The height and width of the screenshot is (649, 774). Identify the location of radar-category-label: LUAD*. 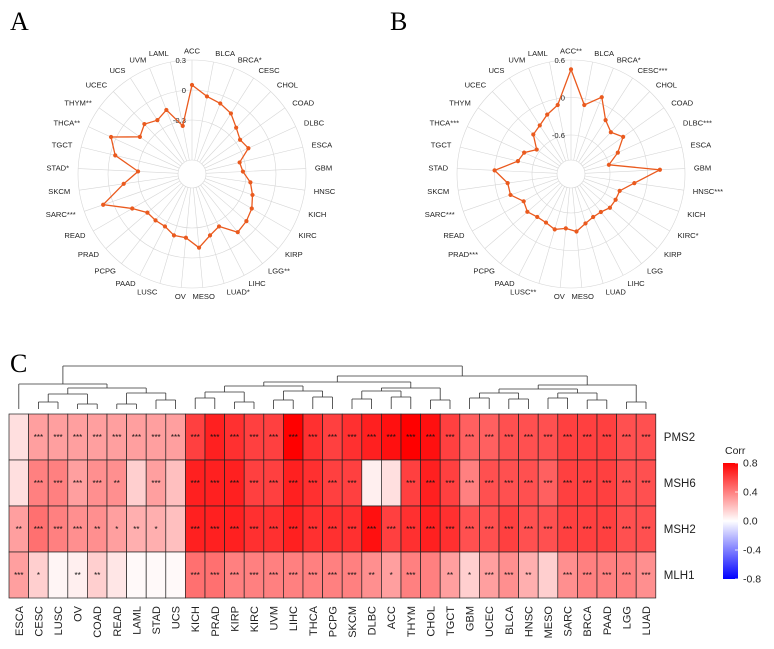
(238, 292).